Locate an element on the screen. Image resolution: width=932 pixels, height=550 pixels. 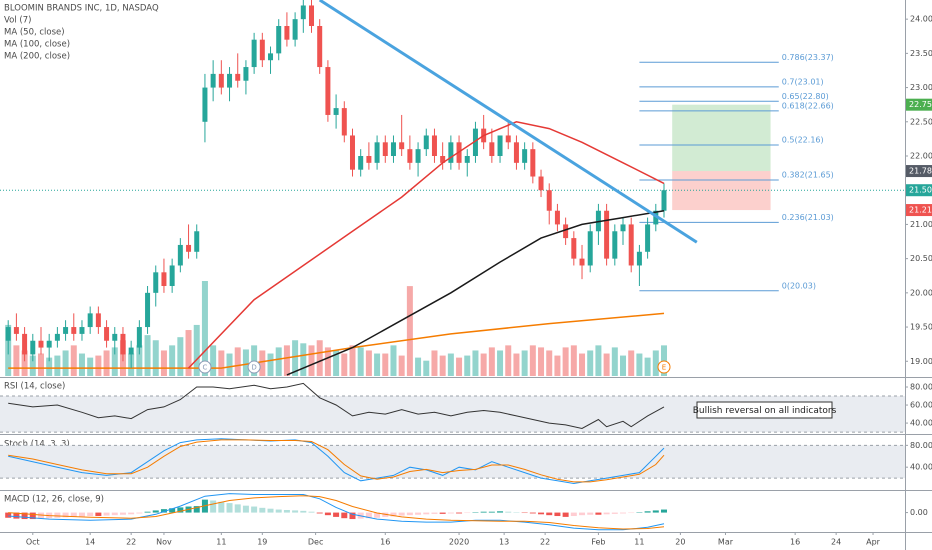
x-tick-label: 16 is located at coordinates (385, 542).